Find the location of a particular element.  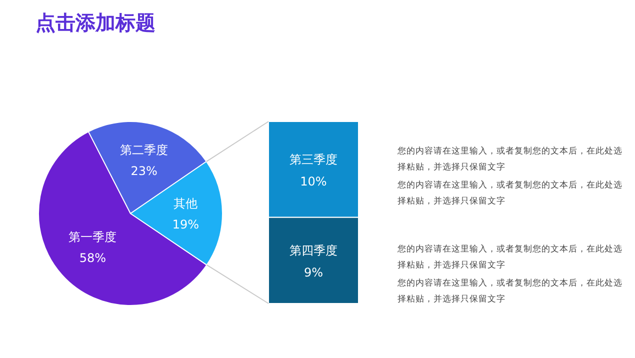

data-label: 23% is located at coordinates (144, 171).